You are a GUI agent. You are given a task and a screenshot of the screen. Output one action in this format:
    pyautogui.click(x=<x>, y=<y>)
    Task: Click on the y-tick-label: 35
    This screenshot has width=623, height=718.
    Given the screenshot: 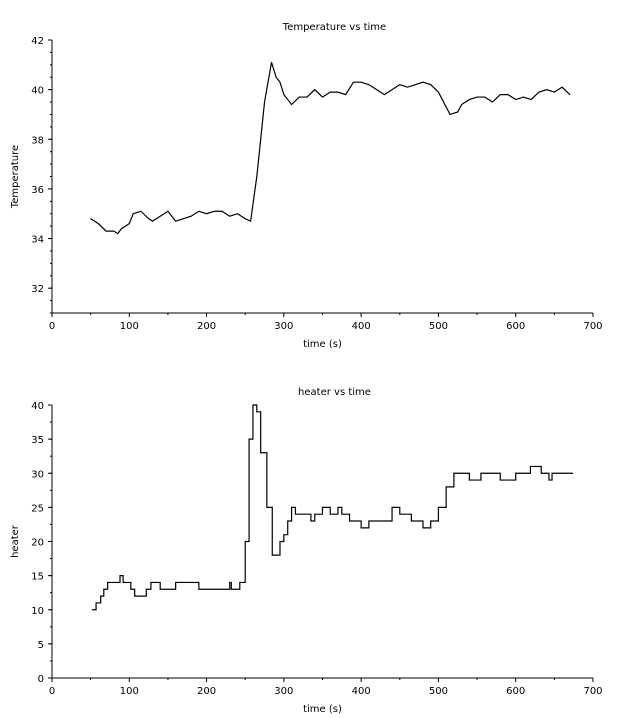 What is the action you would take?
    pyautogui.click(x=37, y=440)
    